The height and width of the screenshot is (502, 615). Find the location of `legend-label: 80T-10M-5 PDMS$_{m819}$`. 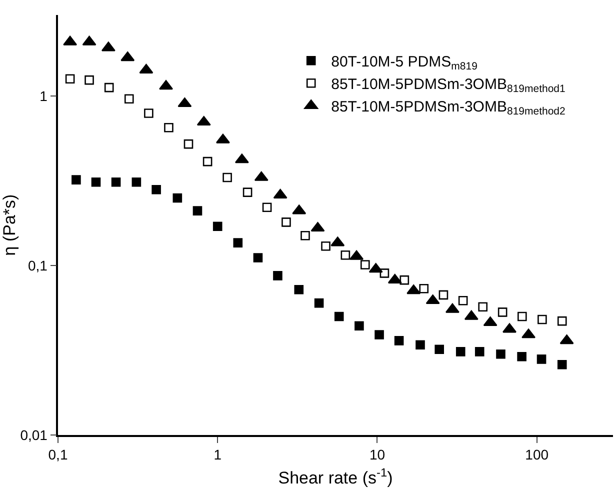

legend-label: 80T-10M-5 PDMS$_{m819}$ is located at coordinates (404, 63).